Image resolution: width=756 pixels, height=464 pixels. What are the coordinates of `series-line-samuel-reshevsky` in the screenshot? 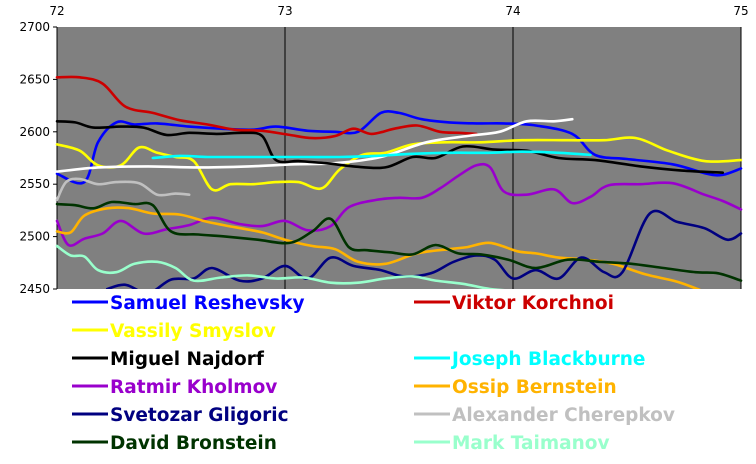 It's located at (399, 147).